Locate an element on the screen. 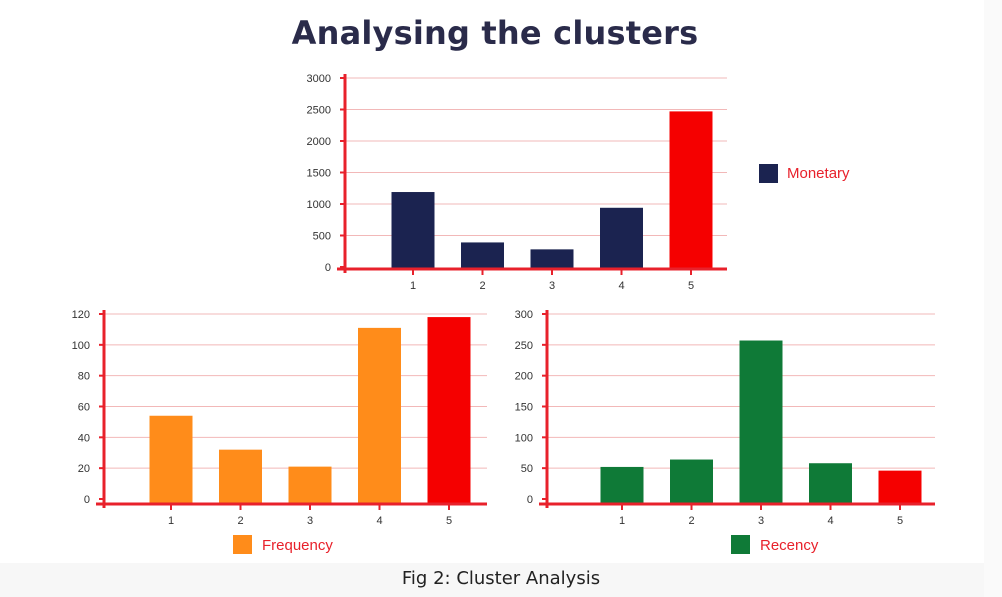 The height and width of the screenshot is (597, 1002). frequency-ytick-label: 100 is located at coordinates (81, 346).